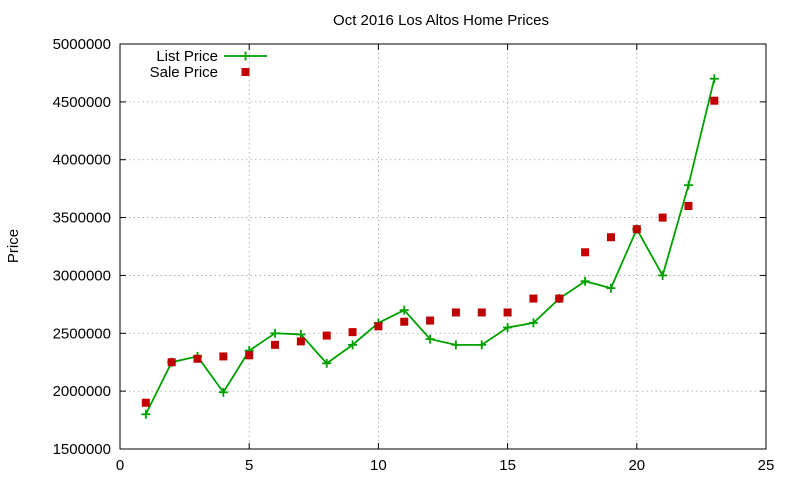  I want to click on x-tick-label: 5, so click(249, 465).